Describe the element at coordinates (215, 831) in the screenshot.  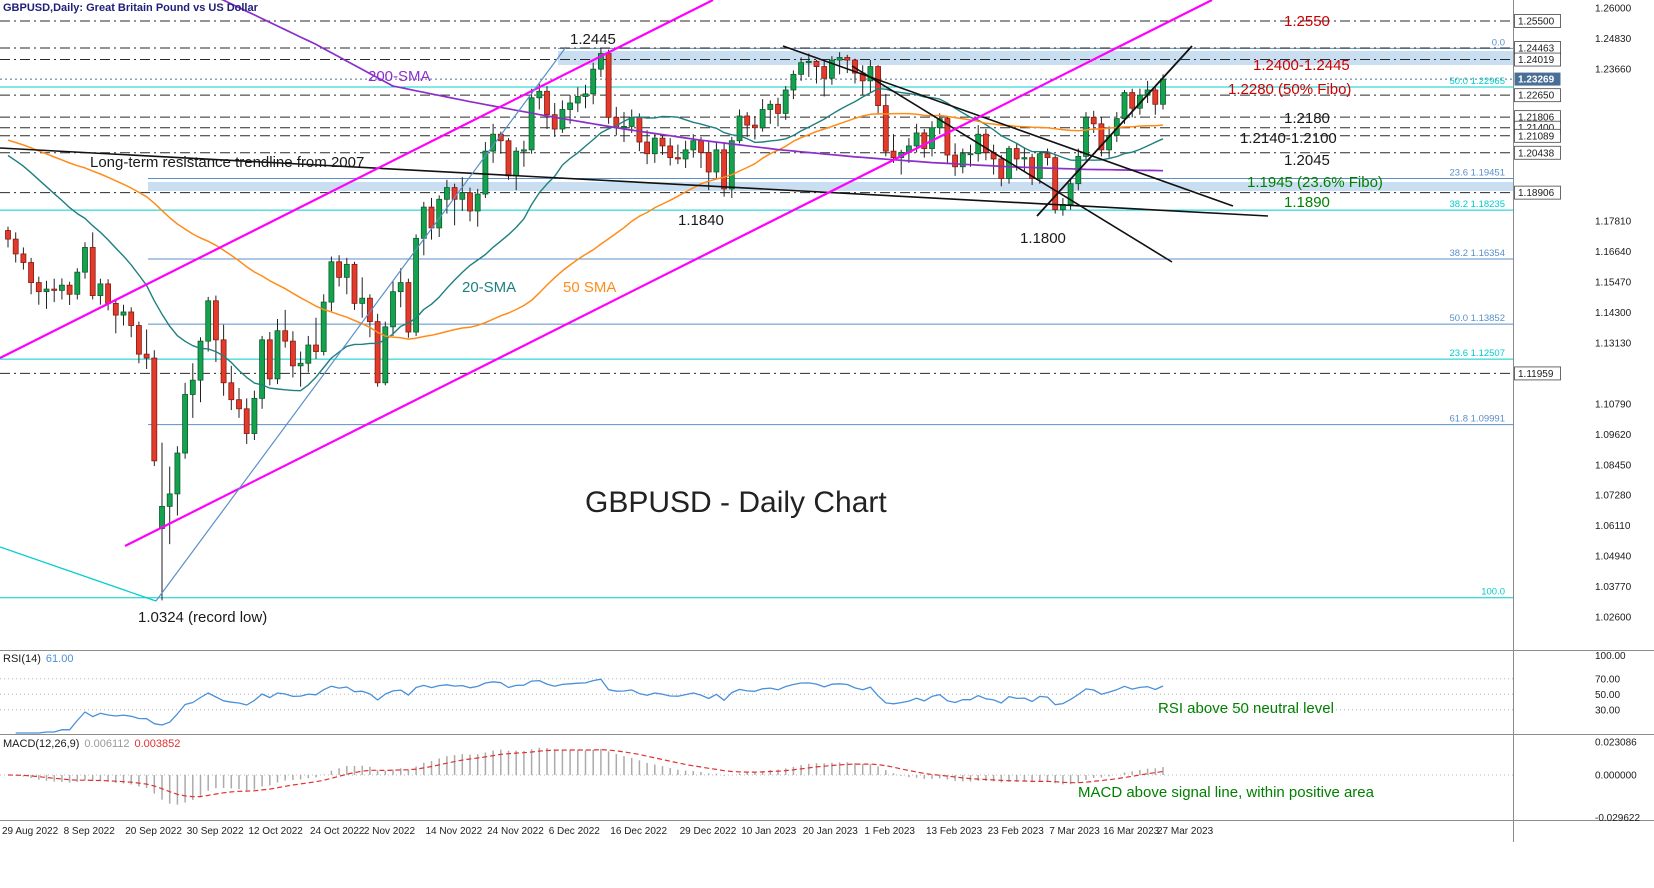
I see `date-label: 30 Sep 2022` at that location.